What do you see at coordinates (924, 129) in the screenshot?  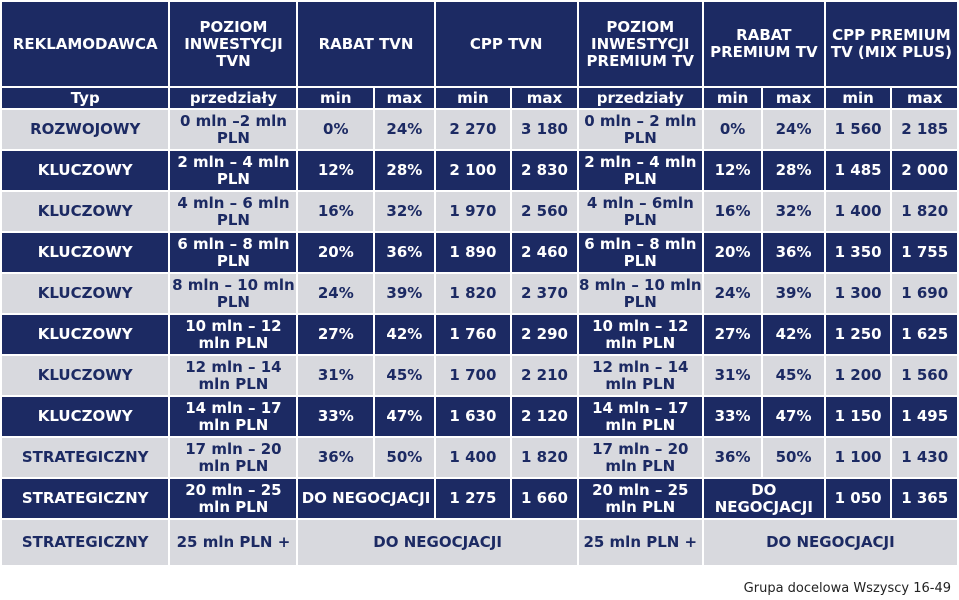 I see `cell-pcpp-max: 2 185` at bounding box center [924, 129].